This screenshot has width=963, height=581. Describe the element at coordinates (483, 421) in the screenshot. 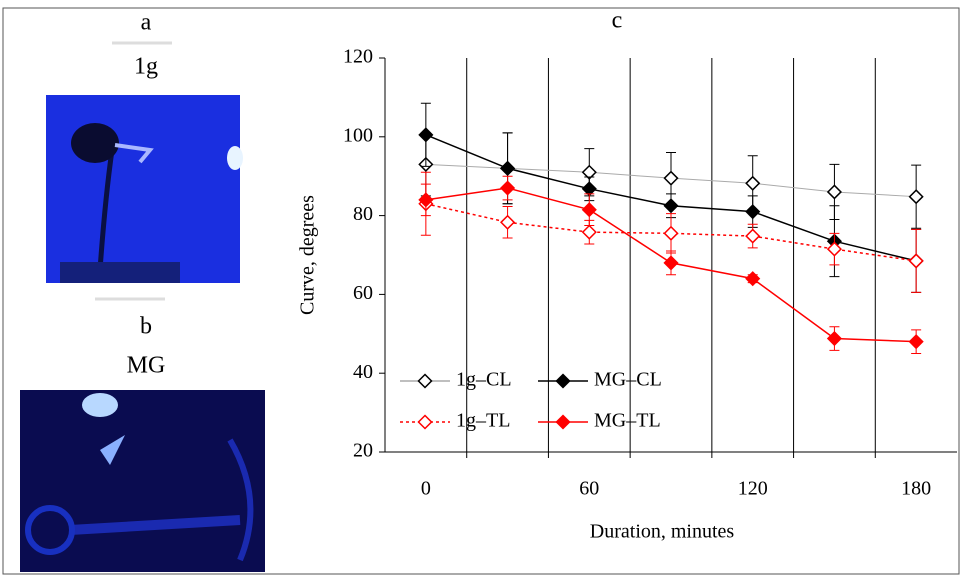

I see `legend-label: 1g–TL` at that location.